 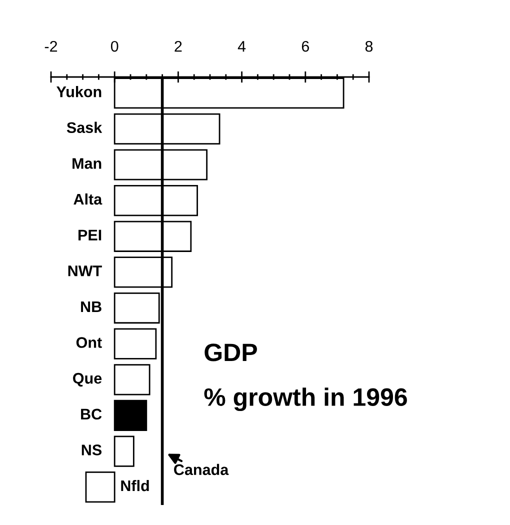 What do you see at coordinates (87, 379) in the screenshot?
I see `y-tick-label: Que` at bounding box center [87, 379].